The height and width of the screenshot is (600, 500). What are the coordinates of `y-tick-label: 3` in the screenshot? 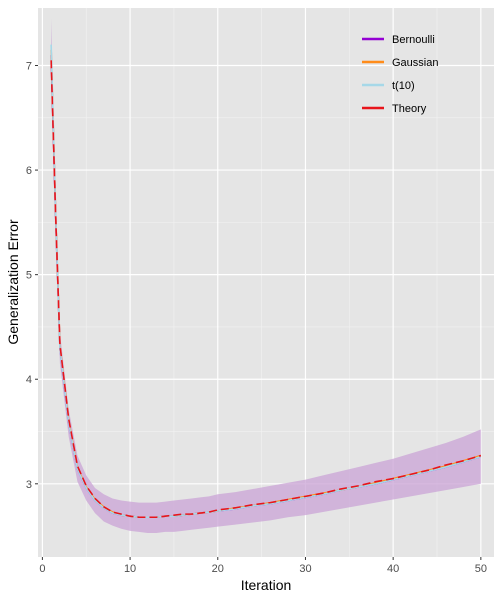 It's located at (29, 485).